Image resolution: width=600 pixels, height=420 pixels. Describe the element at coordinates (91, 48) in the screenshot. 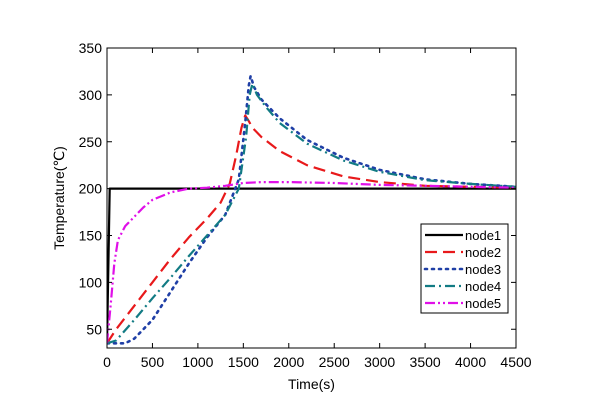

I see `y-tick-label: 350` at that location.